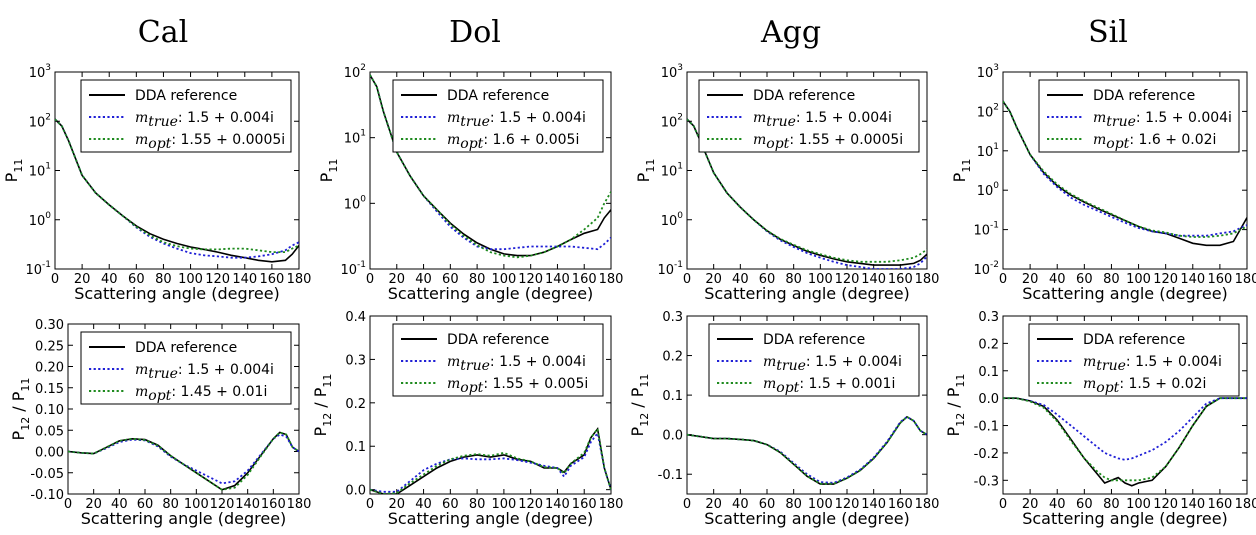 The height and width of the screenshot is (535, 1256). Describe the element at coordinates (190, 279) in the screenshot. I see `x-tick-label: 100` at that location.